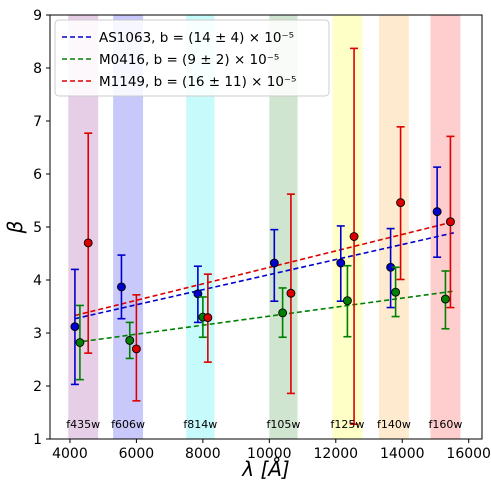 The width and height of the screenshot is (491, 491). What do you see at coordinates (37, 69) in the screenshot?
I see `y-tick-label: 8` at bounding box center [37, 69].